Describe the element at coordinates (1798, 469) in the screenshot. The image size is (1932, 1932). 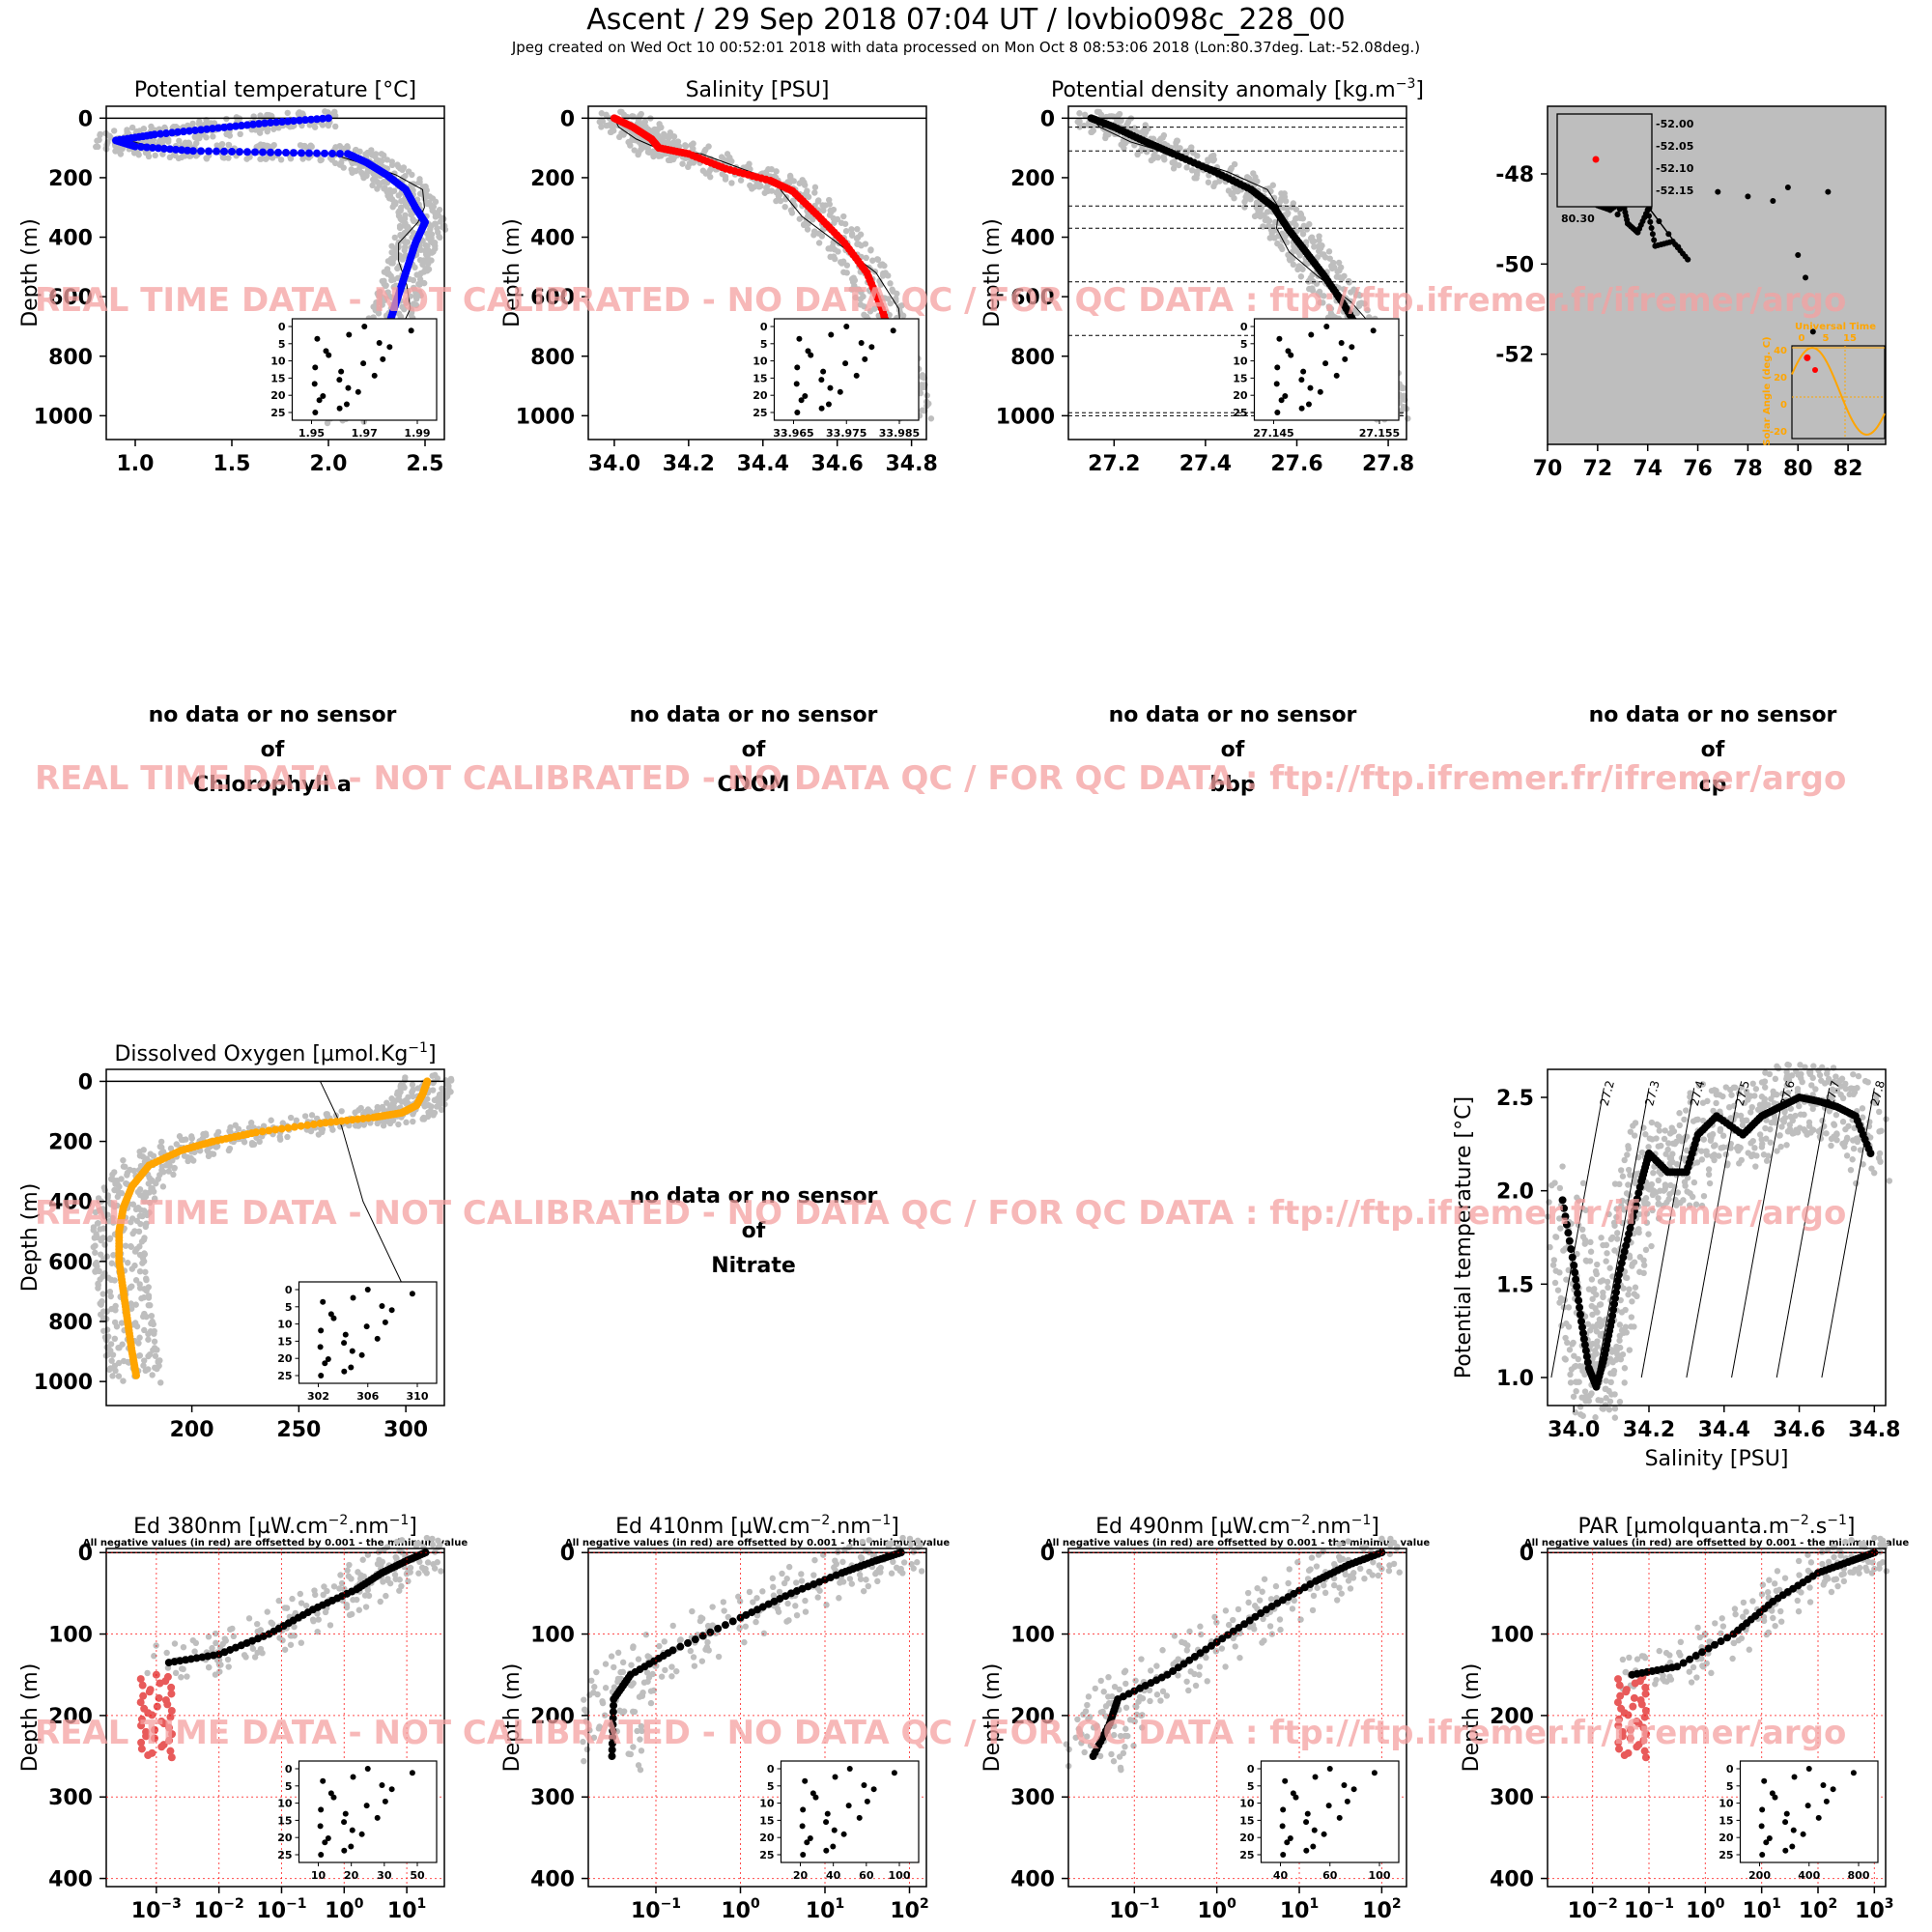
I see `x-tick-label: 80` at that location.